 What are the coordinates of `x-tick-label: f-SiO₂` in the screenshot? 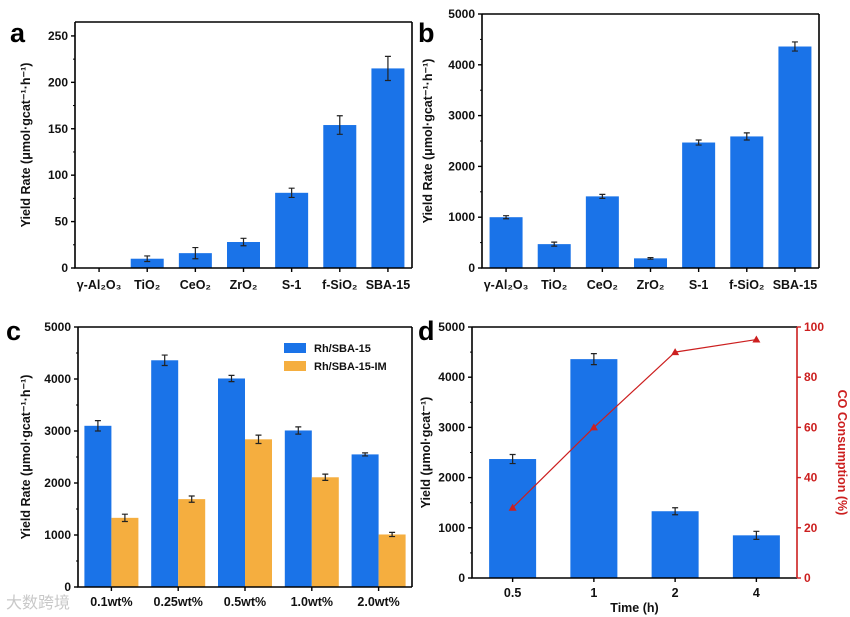 It's located at (746, 285).